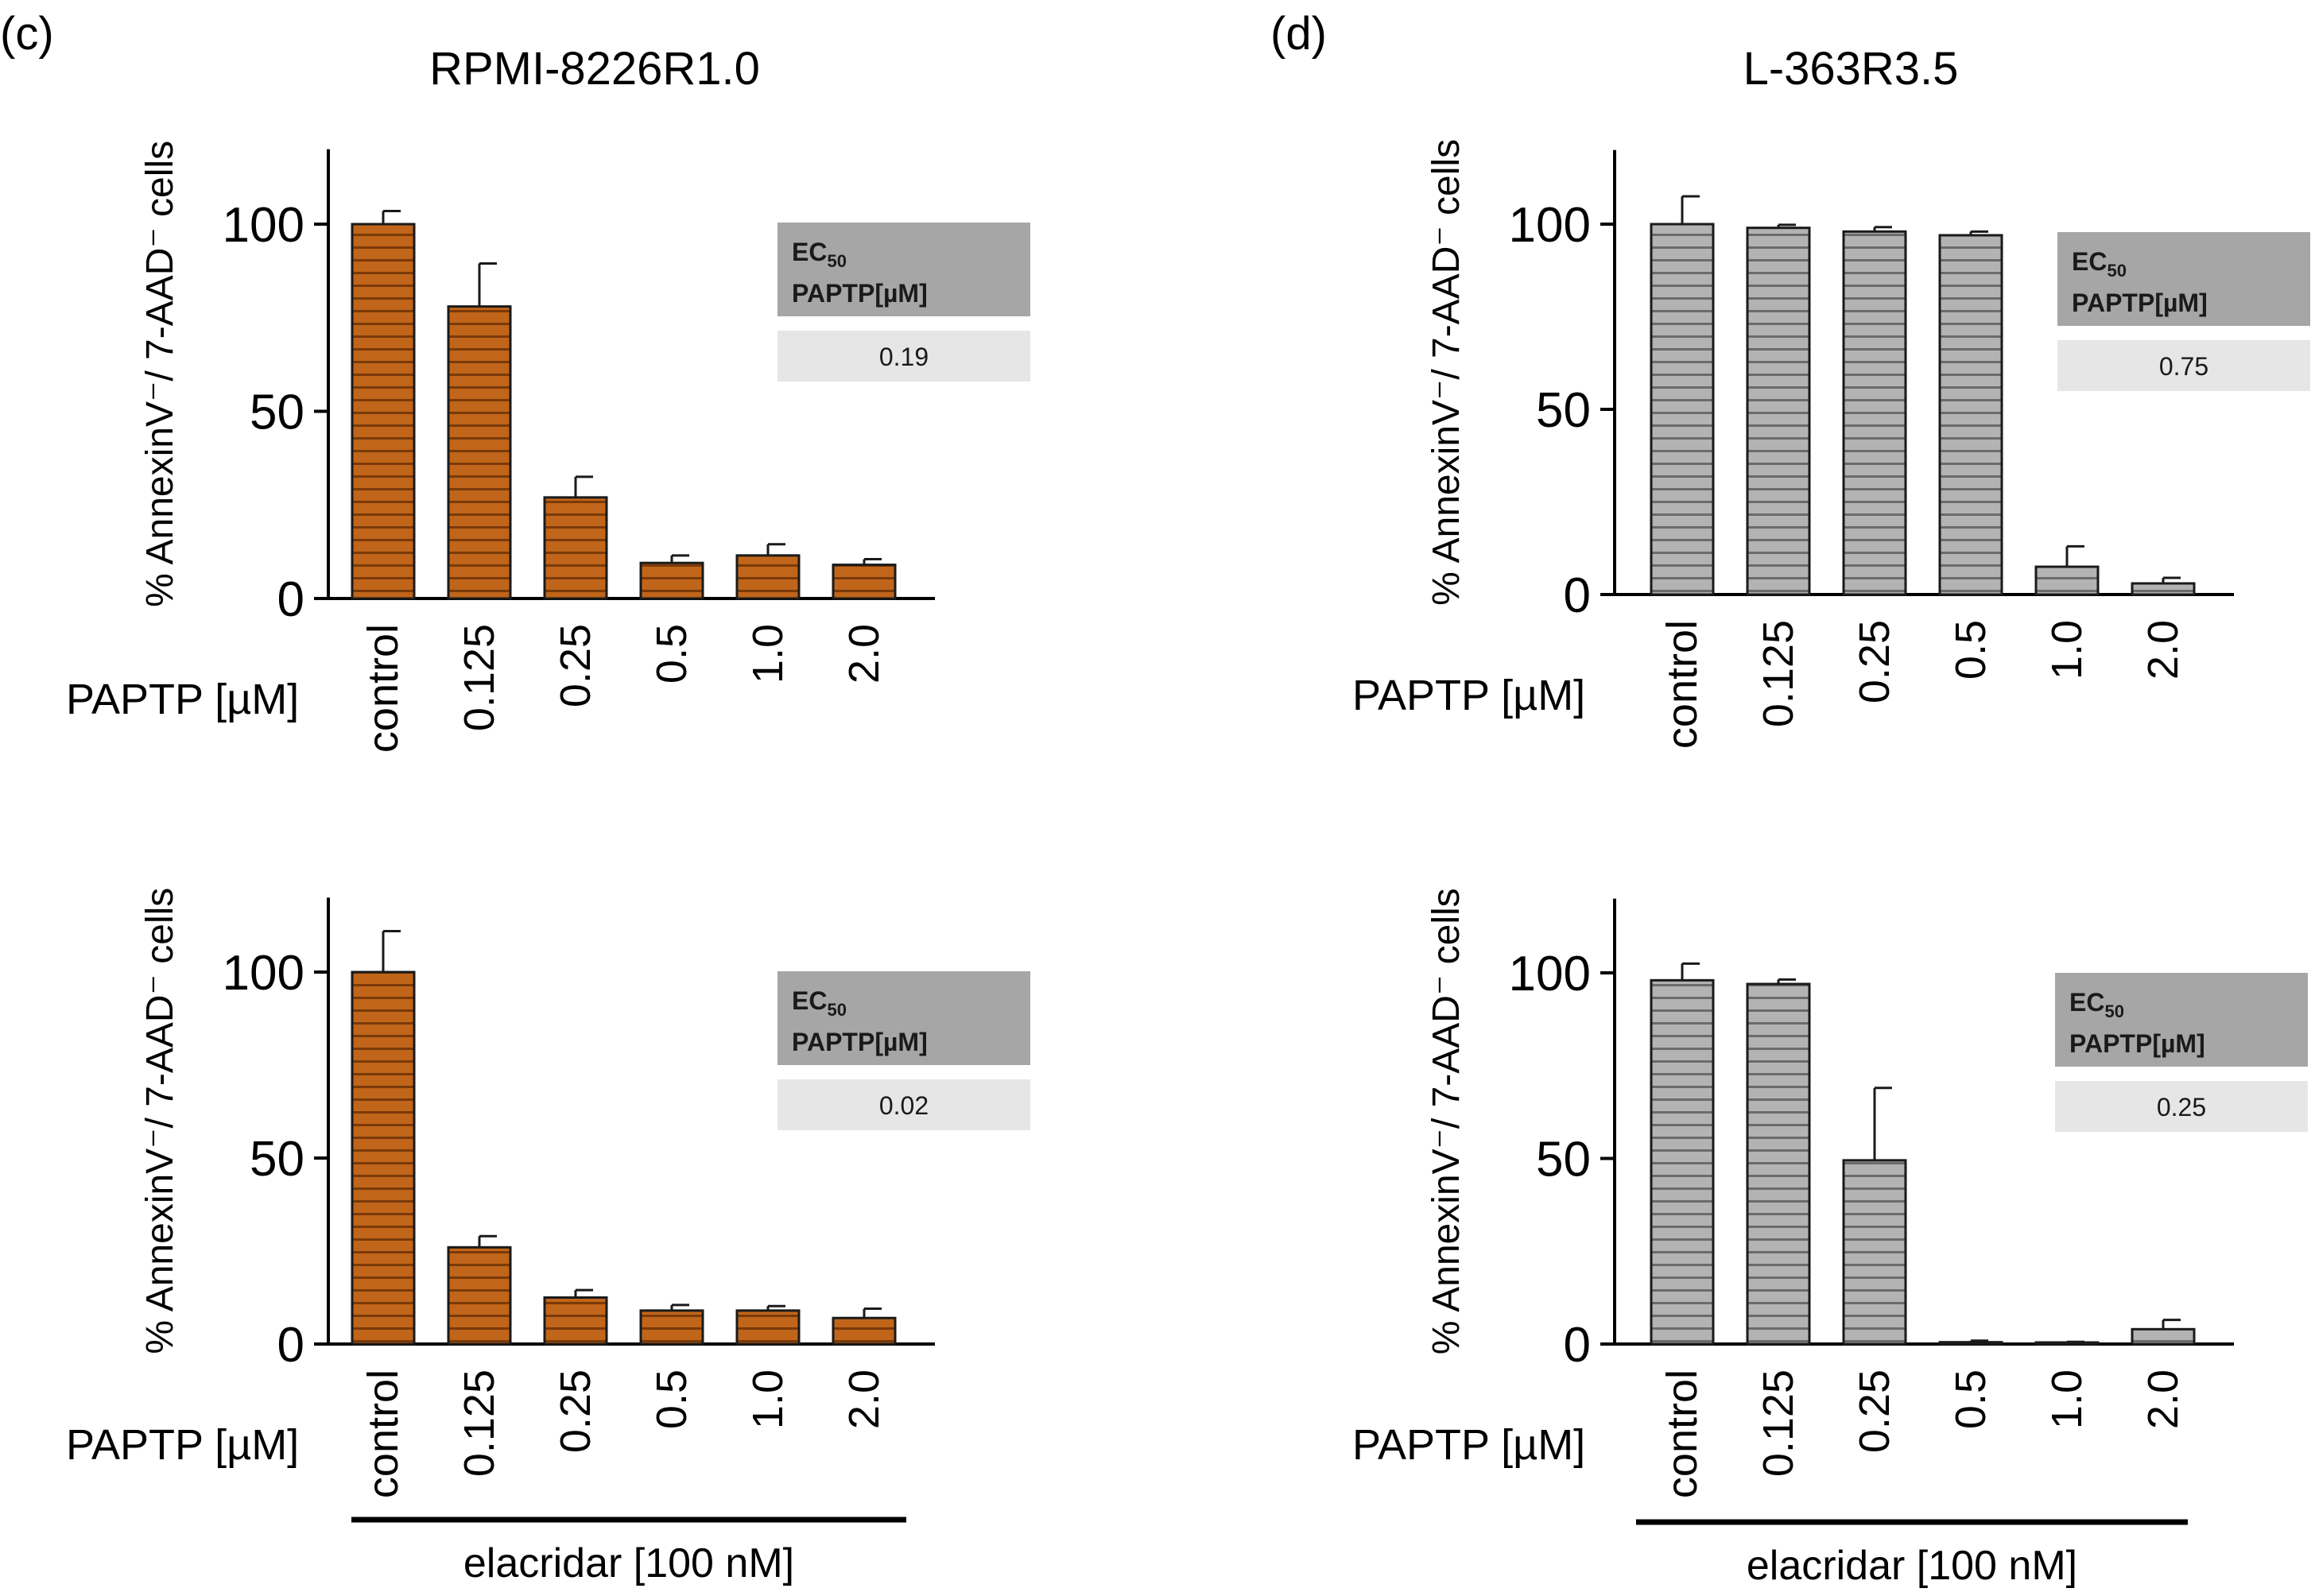 This screenshot has width=2315, height=1596. What do you see at coordinates (594, 69) in the screenshot?
I see `panel-title-c: RPMI-8226R1.0` at bounding box center [594, 69].